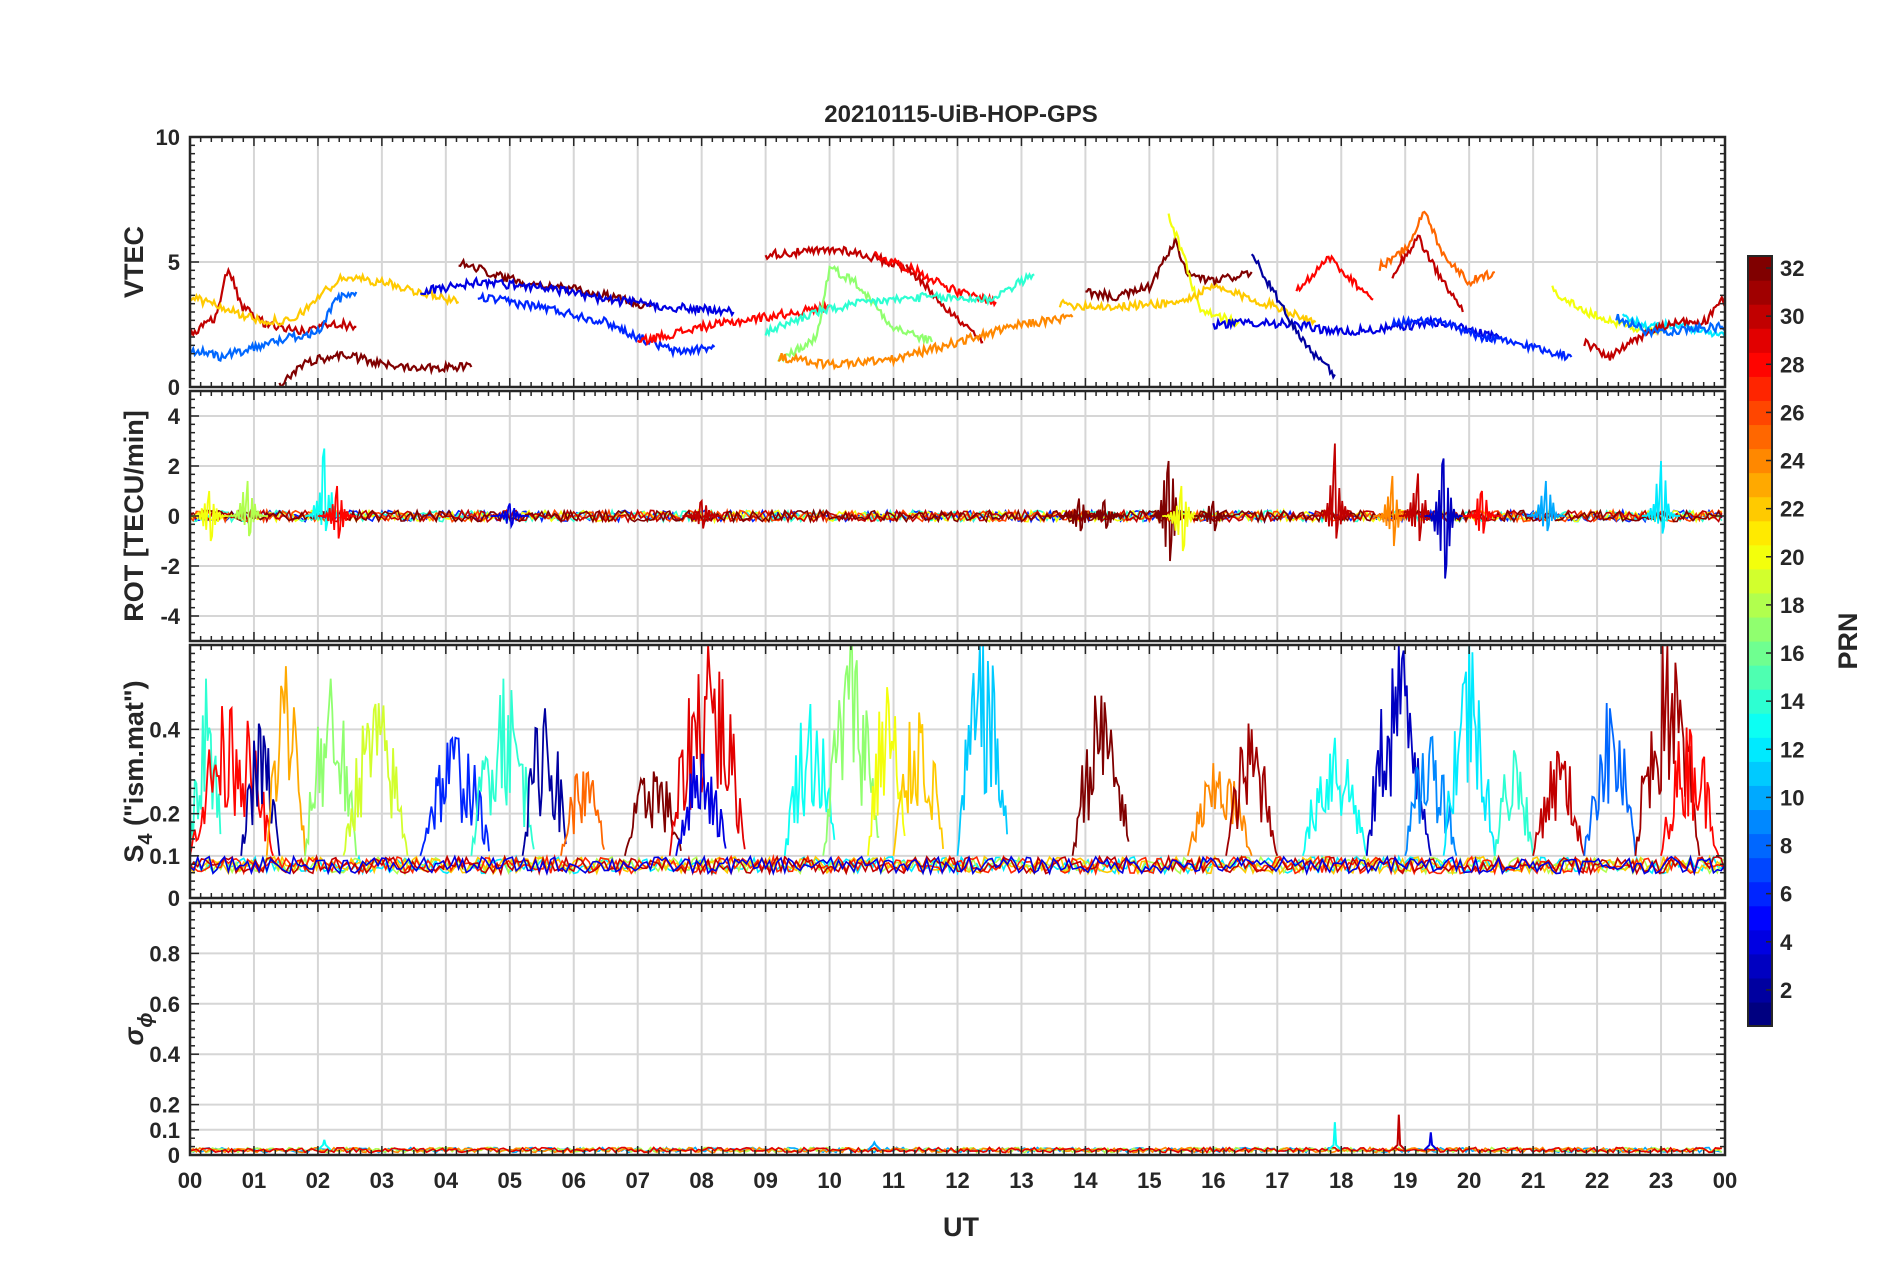 The width and height of the screenshot is (1902, 1272). What do you see at coordinates (170, 566) in the screenshot?
I see `rot-y-tick-label: -2` at bounding box center [170, 566].